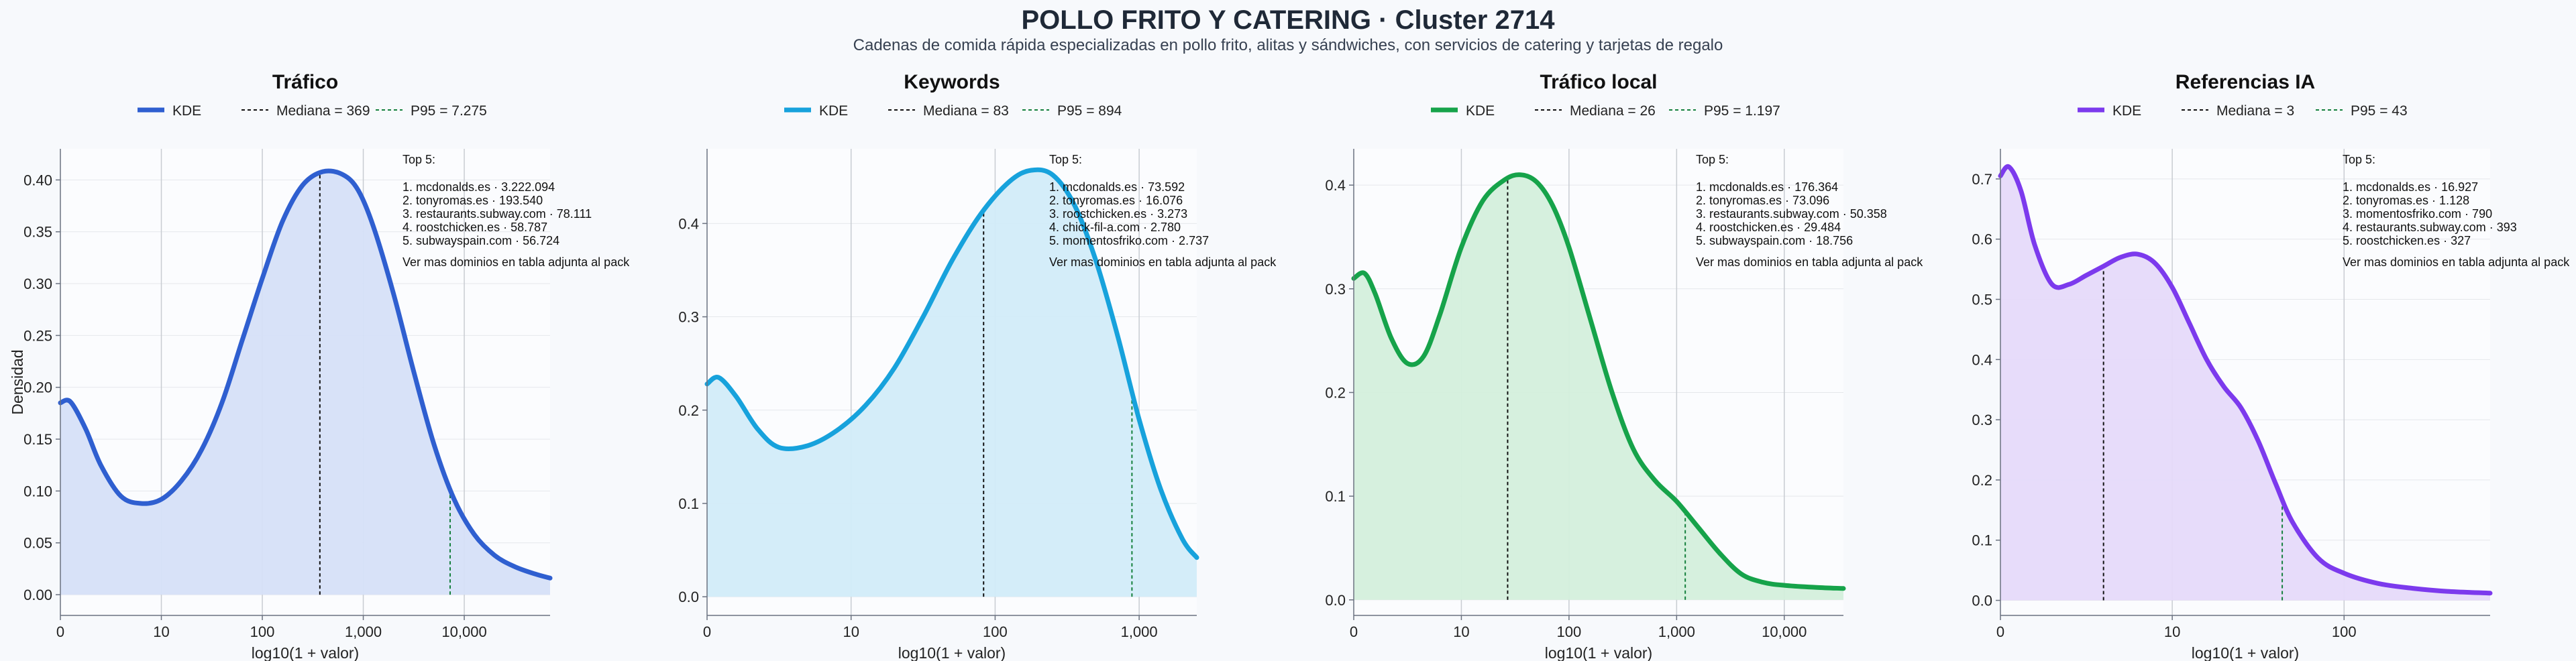 The width and height of the screenshot is (2576, 661). What do you see at coordinates (966, 111) in the screenshot?
I see `legend-label-median: Mediana = 83` at bounding box center [966, 111].